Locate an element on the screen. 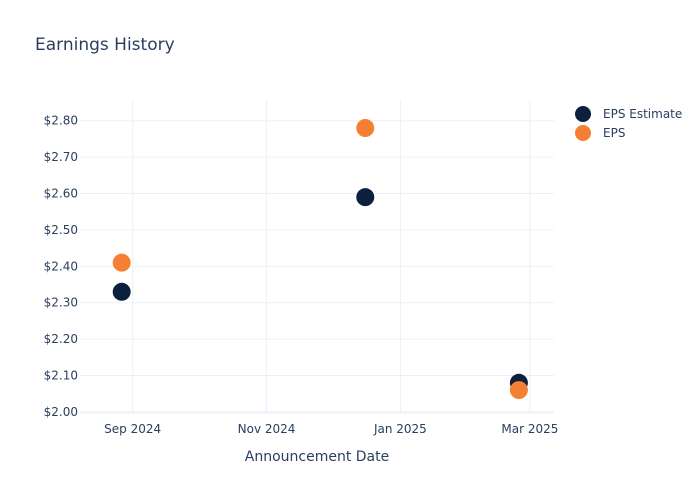 Image resolution: width=700 pixels, height=504 pixels. y-tick-label: $2.50 is located at coordinates (61, 230).